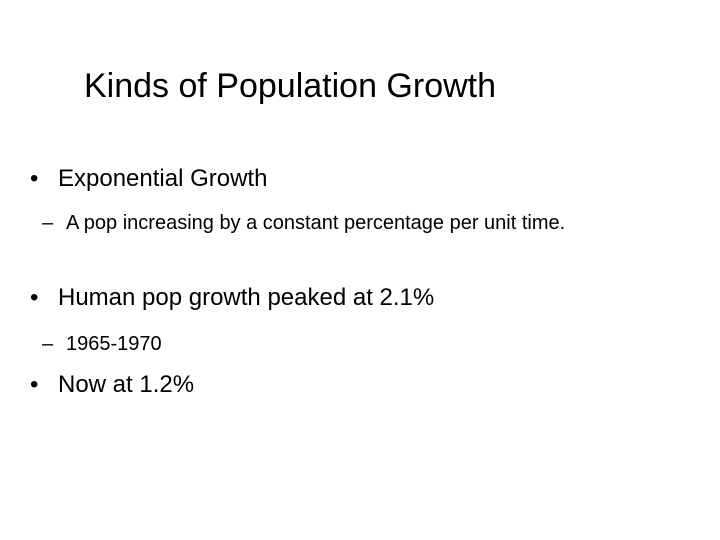 This screenshot has width=720, height=540. Describe the element at coordinates (114, 344) in the screenshot. I see `sub-bullet-text: 1965-1970` at that location.